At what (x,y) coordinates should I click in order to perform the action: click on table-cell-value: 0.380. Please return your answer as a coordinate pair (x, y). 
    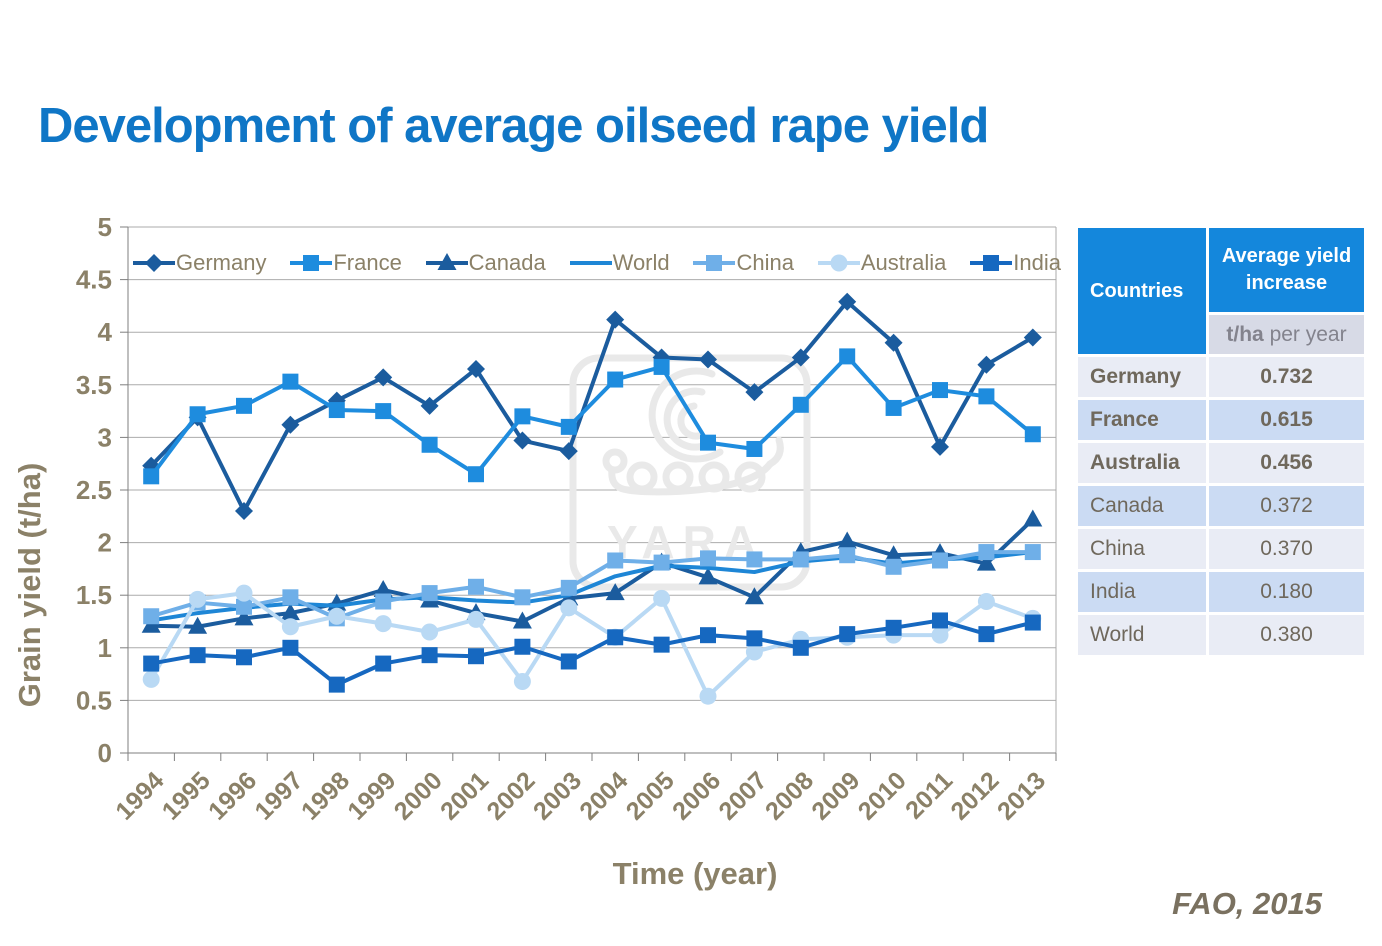
    Looking at the image, I should click on (1286, 635).